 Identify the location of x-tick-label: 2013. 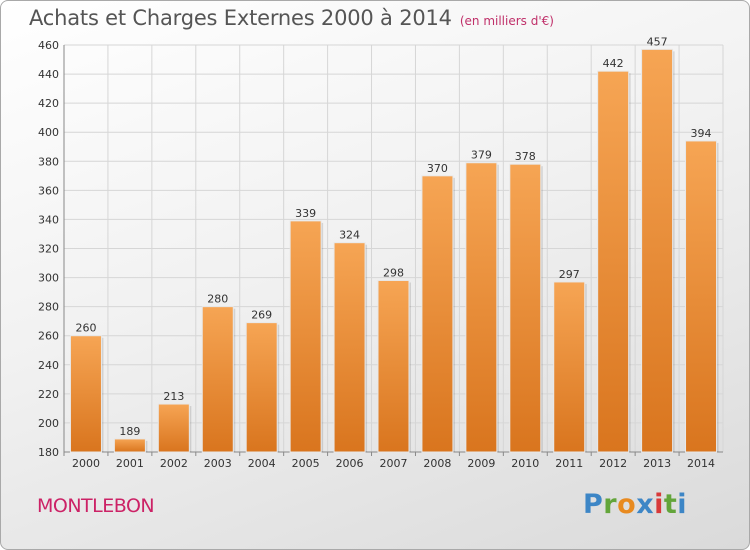
(657, 463).